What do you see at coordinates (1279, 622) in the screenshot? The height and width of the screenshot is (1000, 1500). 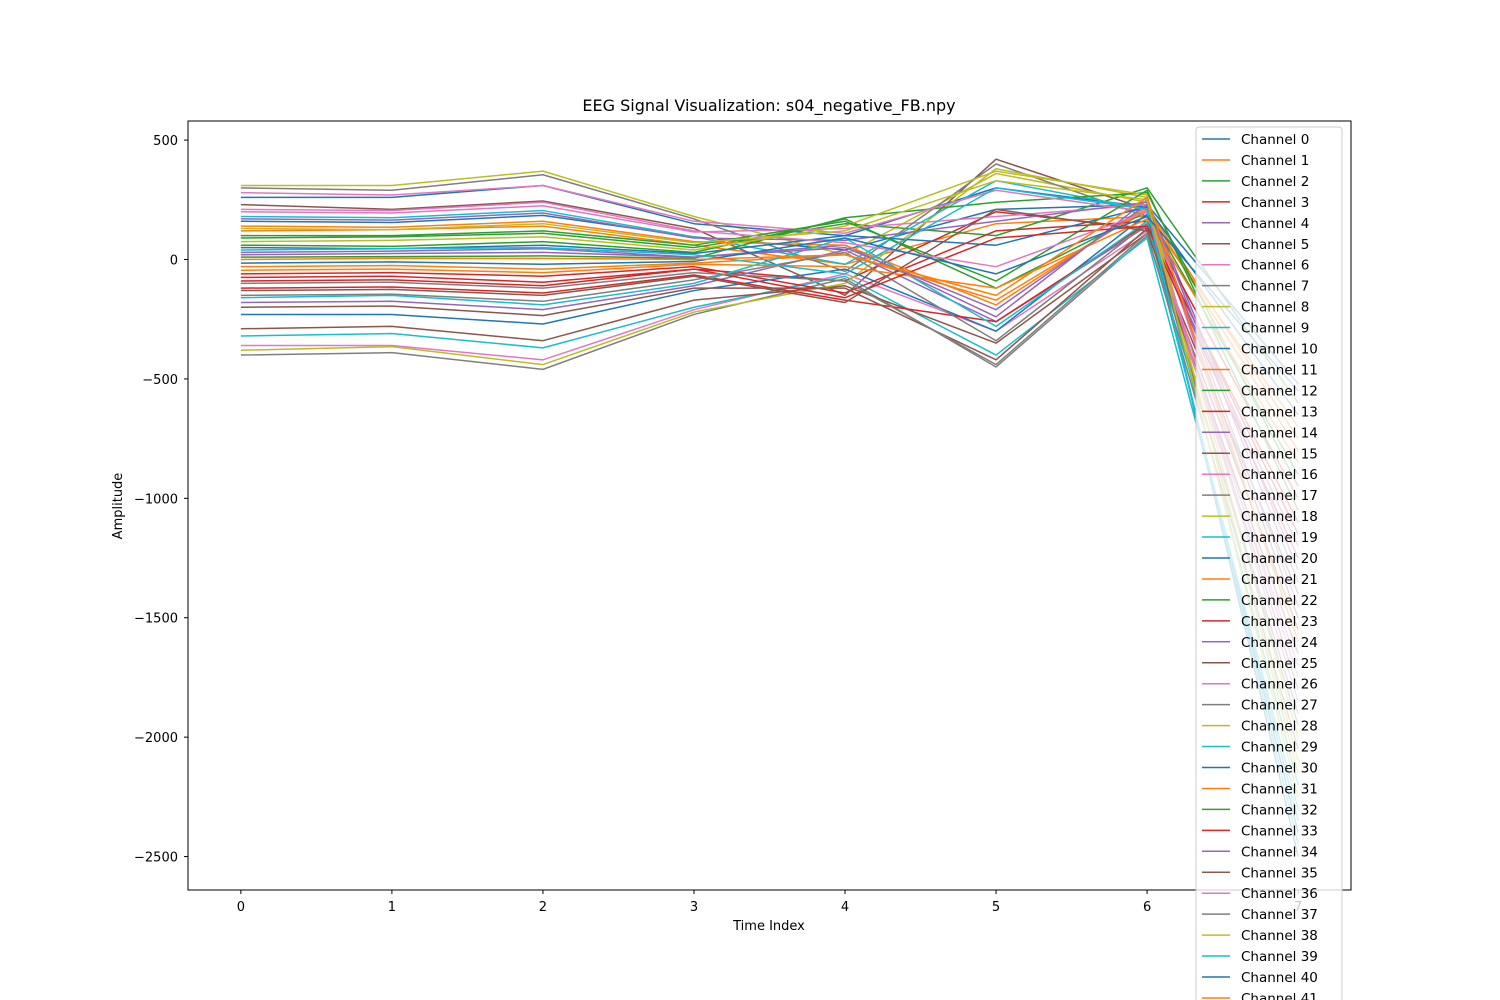 I see `legend-label-channel-23: Channel 23` at bounding box center [1279, 622].